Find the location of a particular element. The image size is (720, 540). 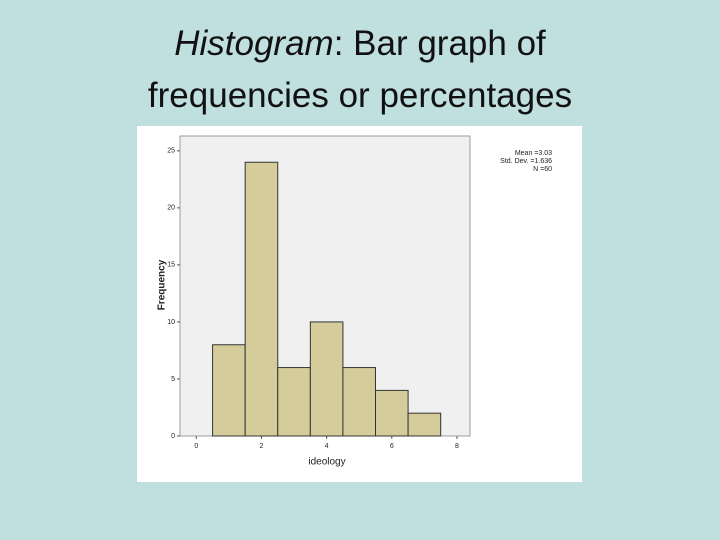

y-tick-label: 5 is located at coordinates (173, 379).